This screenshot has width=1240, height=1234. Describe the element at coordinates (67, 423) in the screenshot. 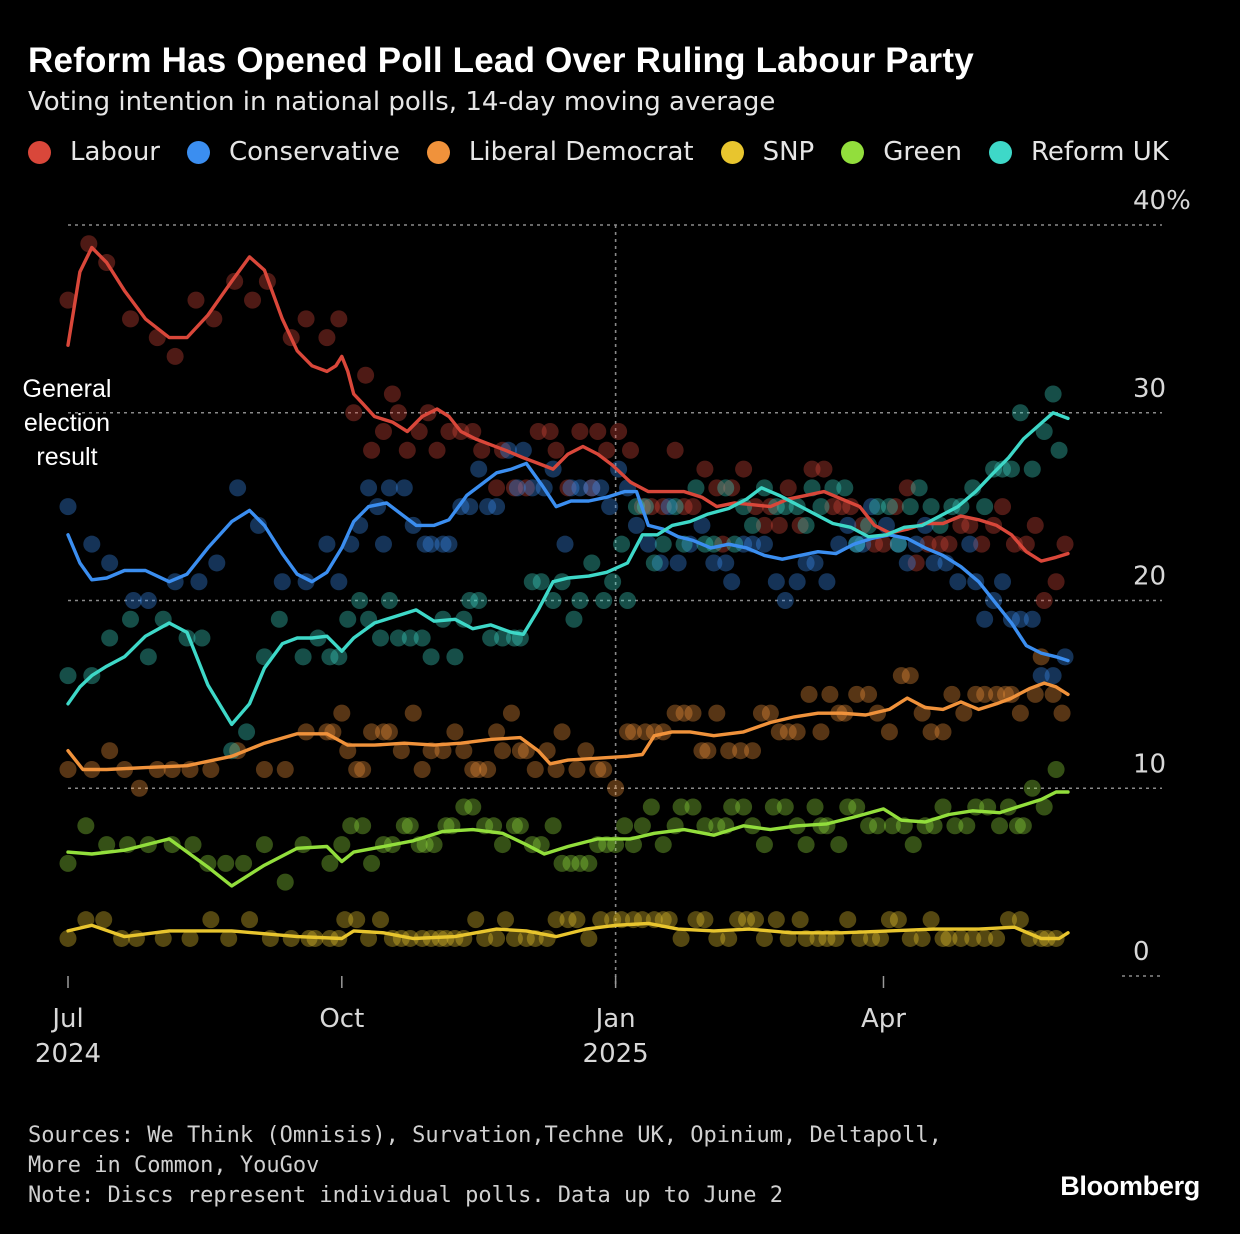

I see `annotation-line: election` at that location.